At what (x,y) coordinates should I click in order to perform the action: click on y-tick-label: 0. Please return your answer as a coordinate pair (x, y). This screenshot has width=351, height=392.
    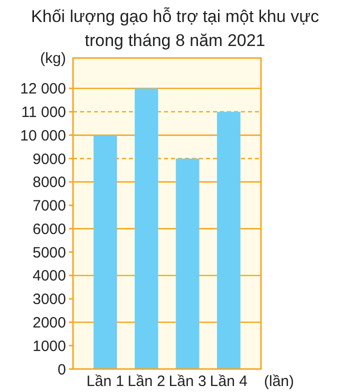
    Looking at the image, I should click on (62, 369).